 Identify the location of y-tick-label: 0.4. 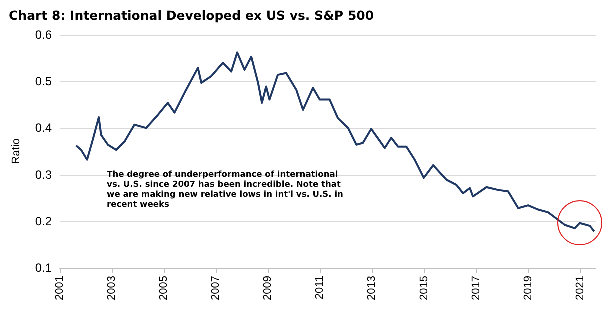
(43, 128).